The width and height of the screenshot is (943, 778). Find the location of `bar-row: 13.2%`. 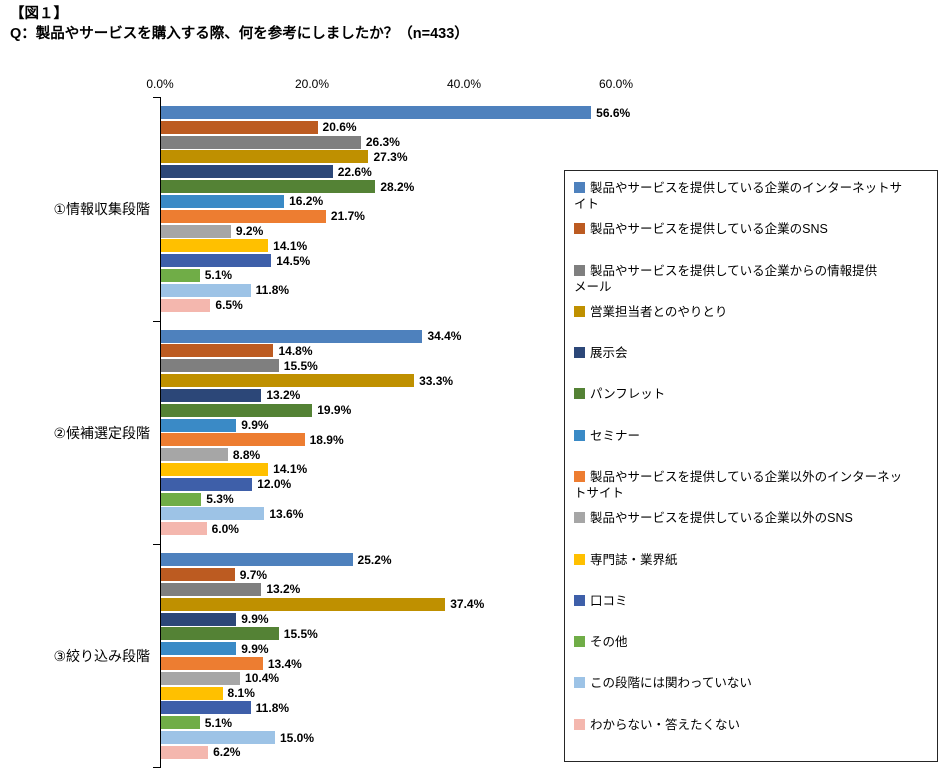

bar-row: 13.2% is located at coordinates (397, 589).